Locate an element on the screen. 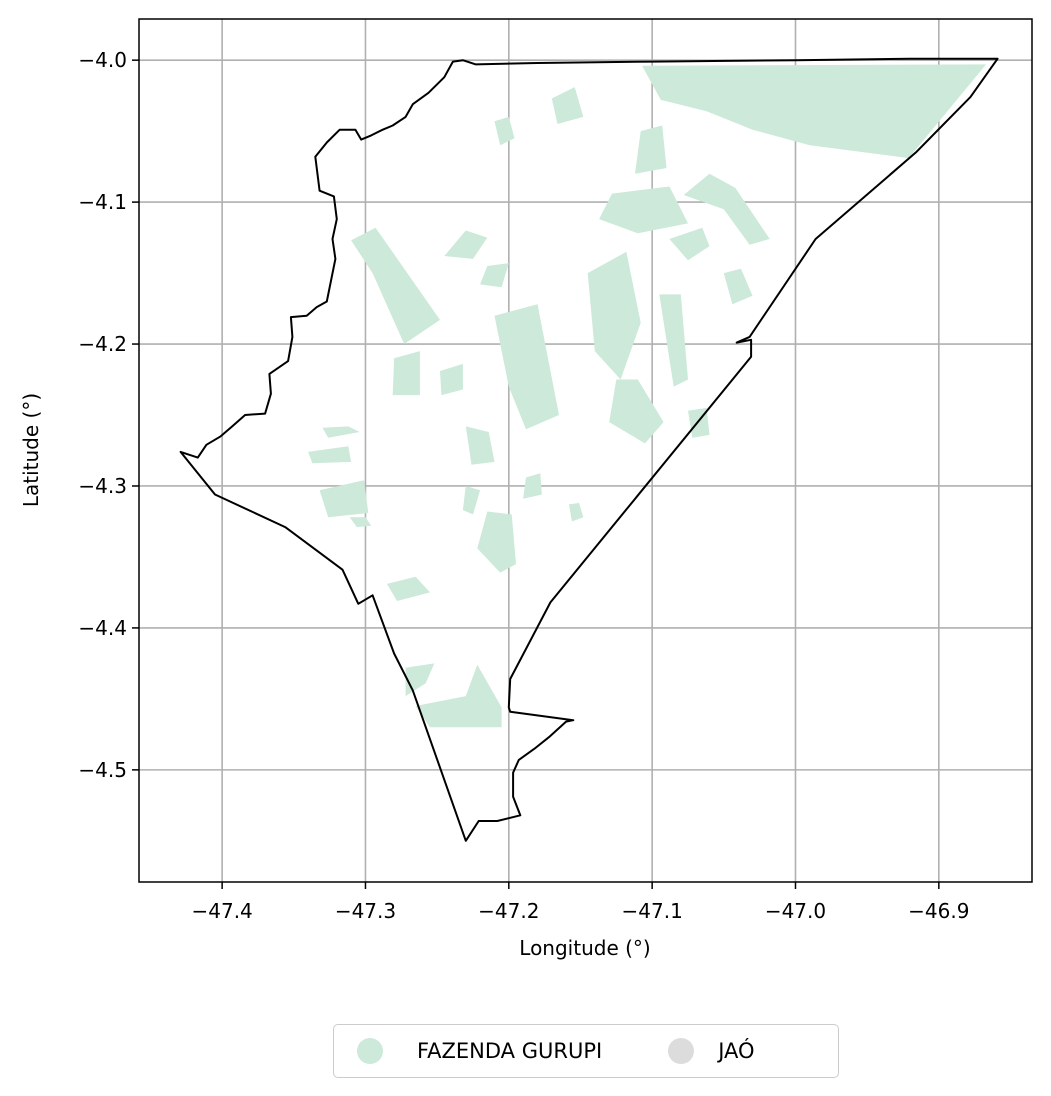 This screenshot has width=1051, height=1096. y-tick-label-2: −4.2 is located at coordinates (102, 344).